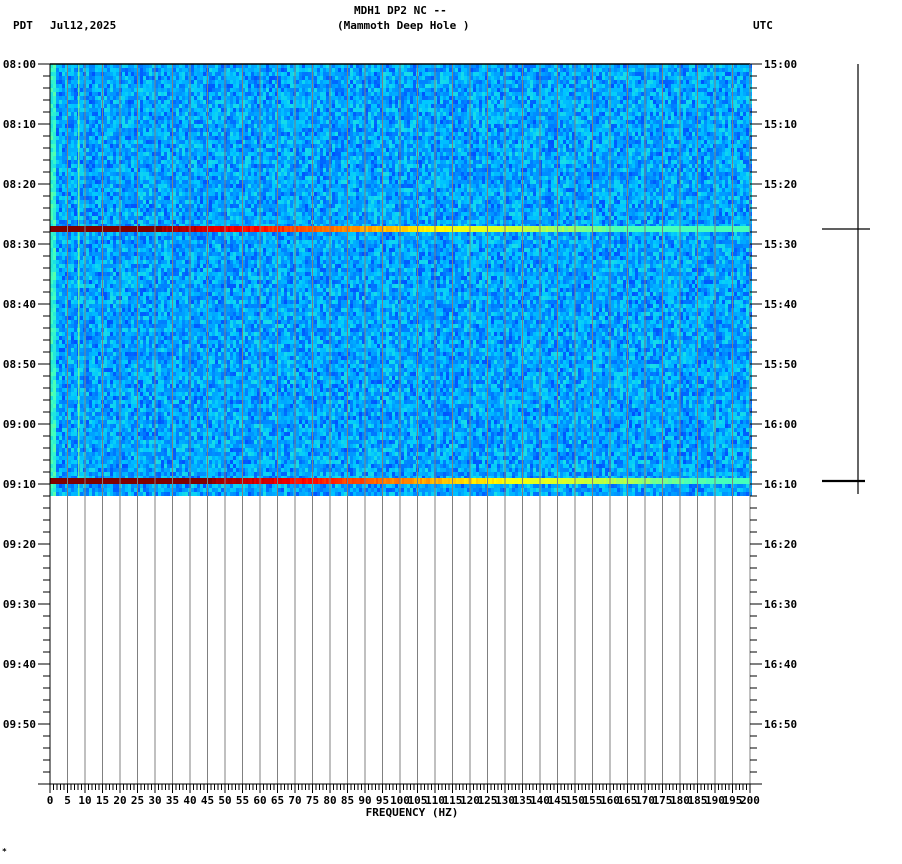 This screenshot has height=864, width=902. Describe the element at coordinates (780, 364) in the screenshot. I see `y-tick-label-utc: 15:50` at that location.